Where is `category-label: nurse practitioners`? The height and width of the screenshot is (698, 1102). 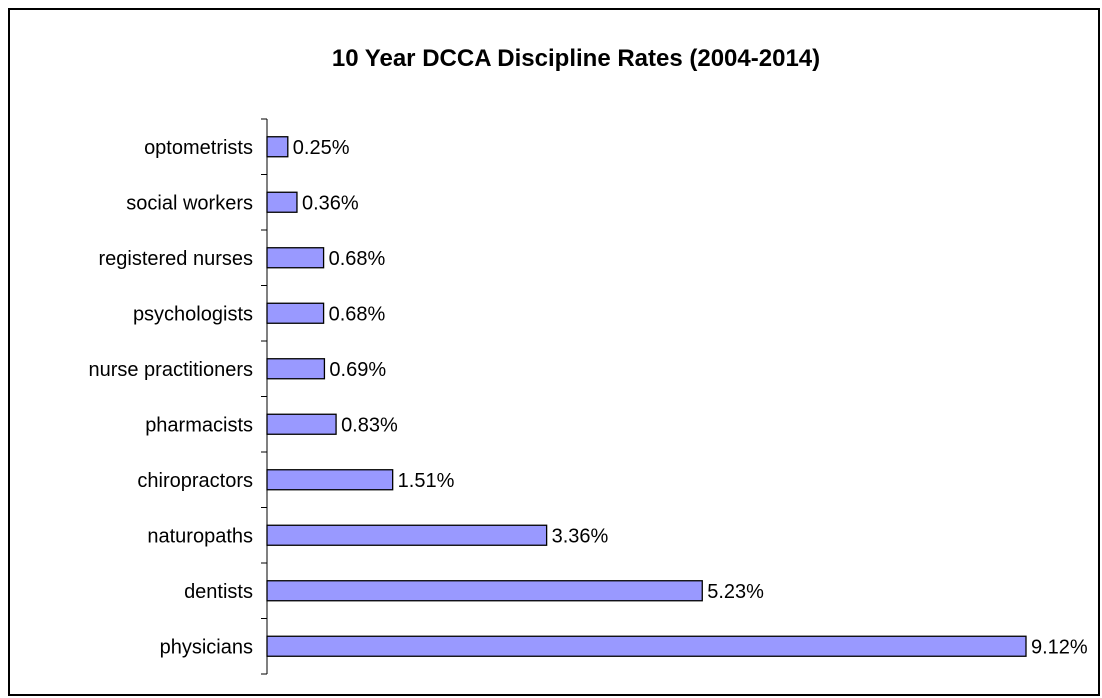
category-label: nurse practitioners is located at coordinates (170, 370).